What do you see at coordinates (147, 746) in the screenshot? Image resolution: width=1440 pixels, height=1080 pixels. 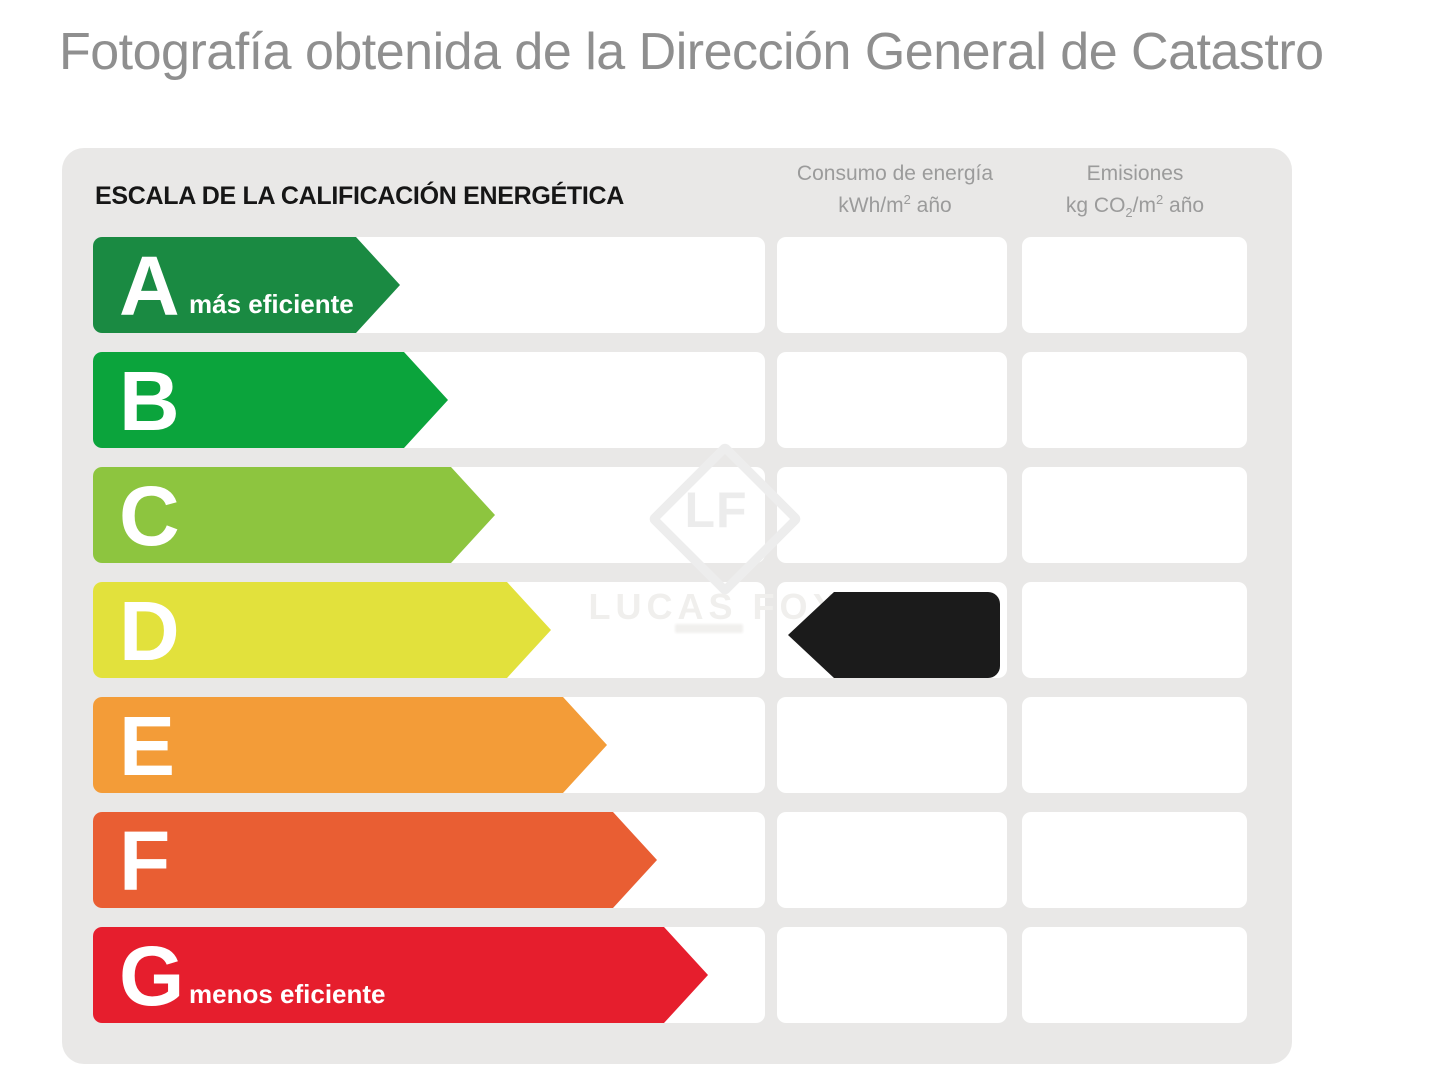 I see `rating-letter: E` at bounding box center [147, 746].